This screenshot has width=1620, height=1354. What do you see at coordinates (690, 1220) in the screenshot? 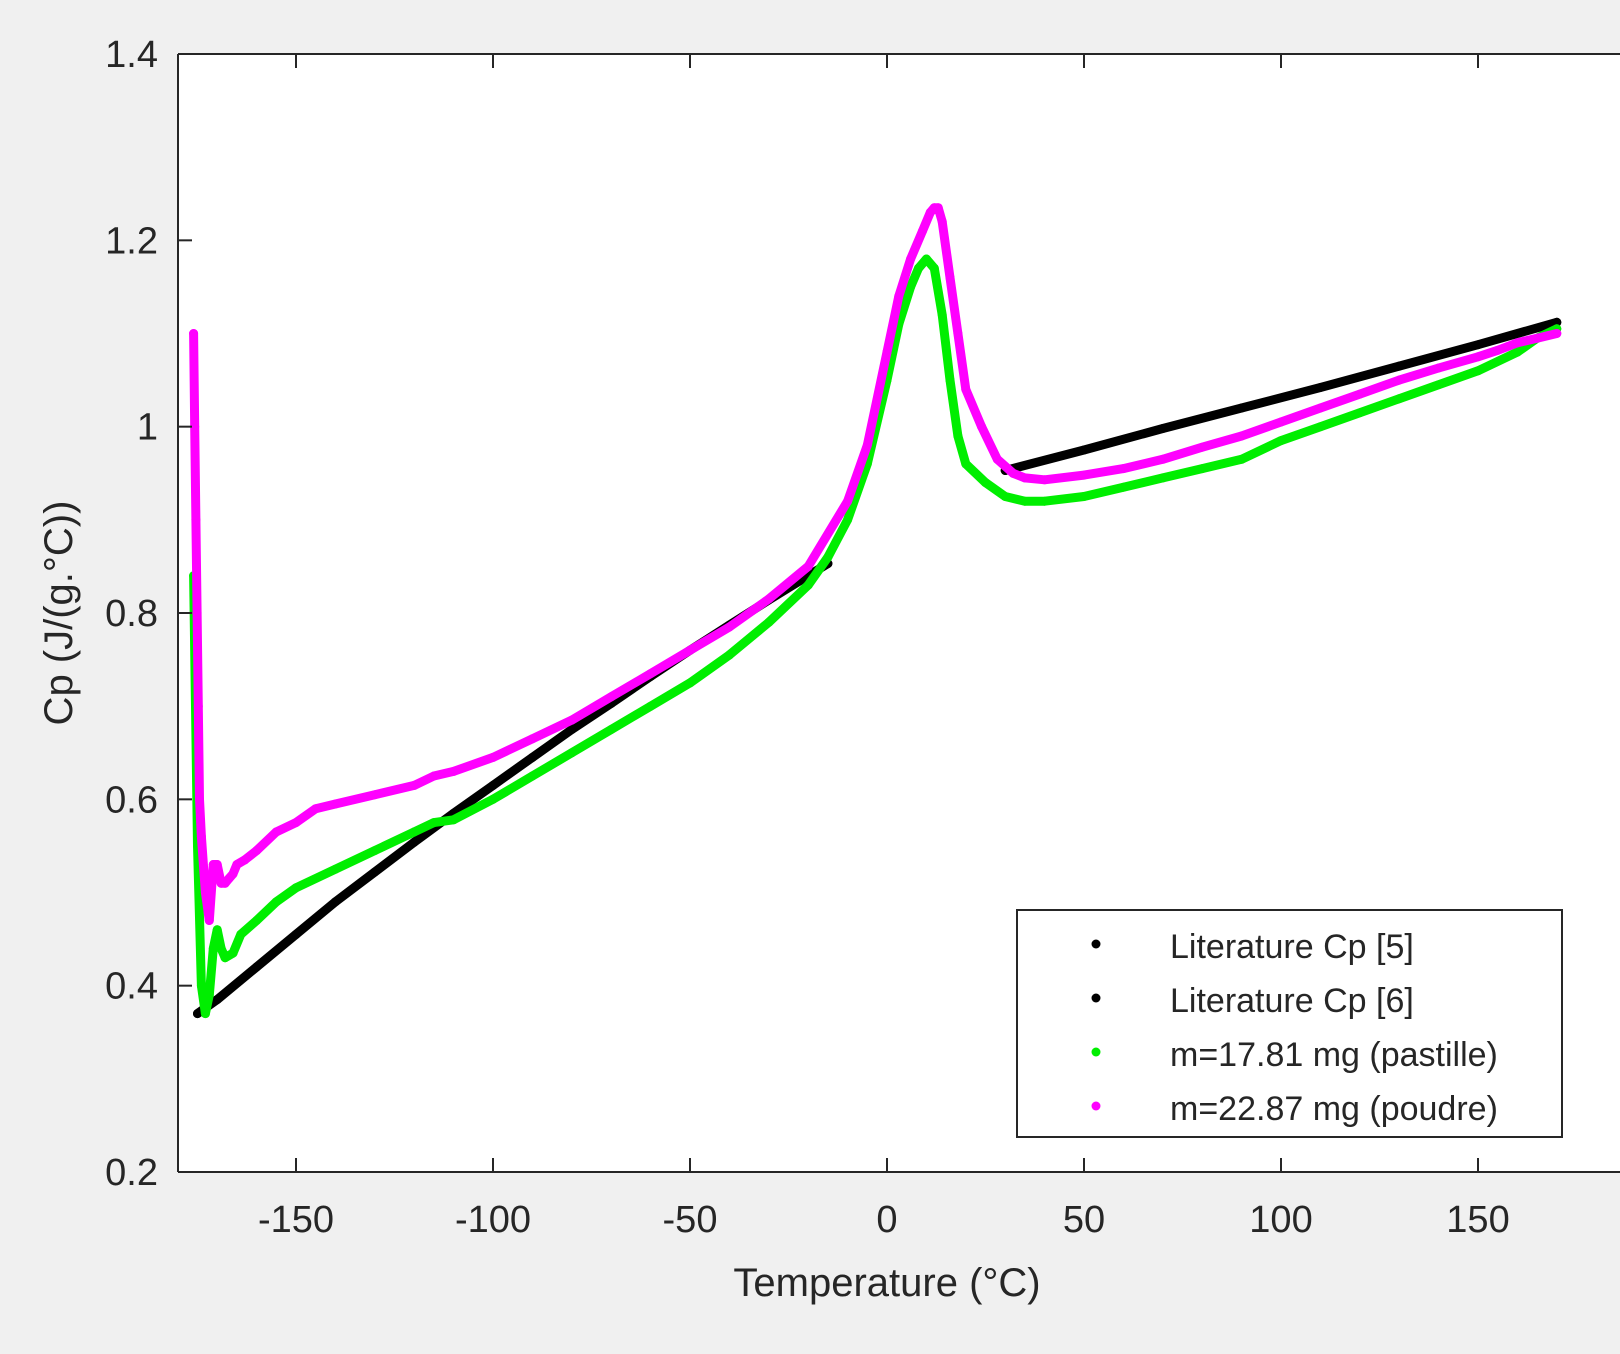
I see `x-tick-label: -50` at bounding box center [690, 1220].